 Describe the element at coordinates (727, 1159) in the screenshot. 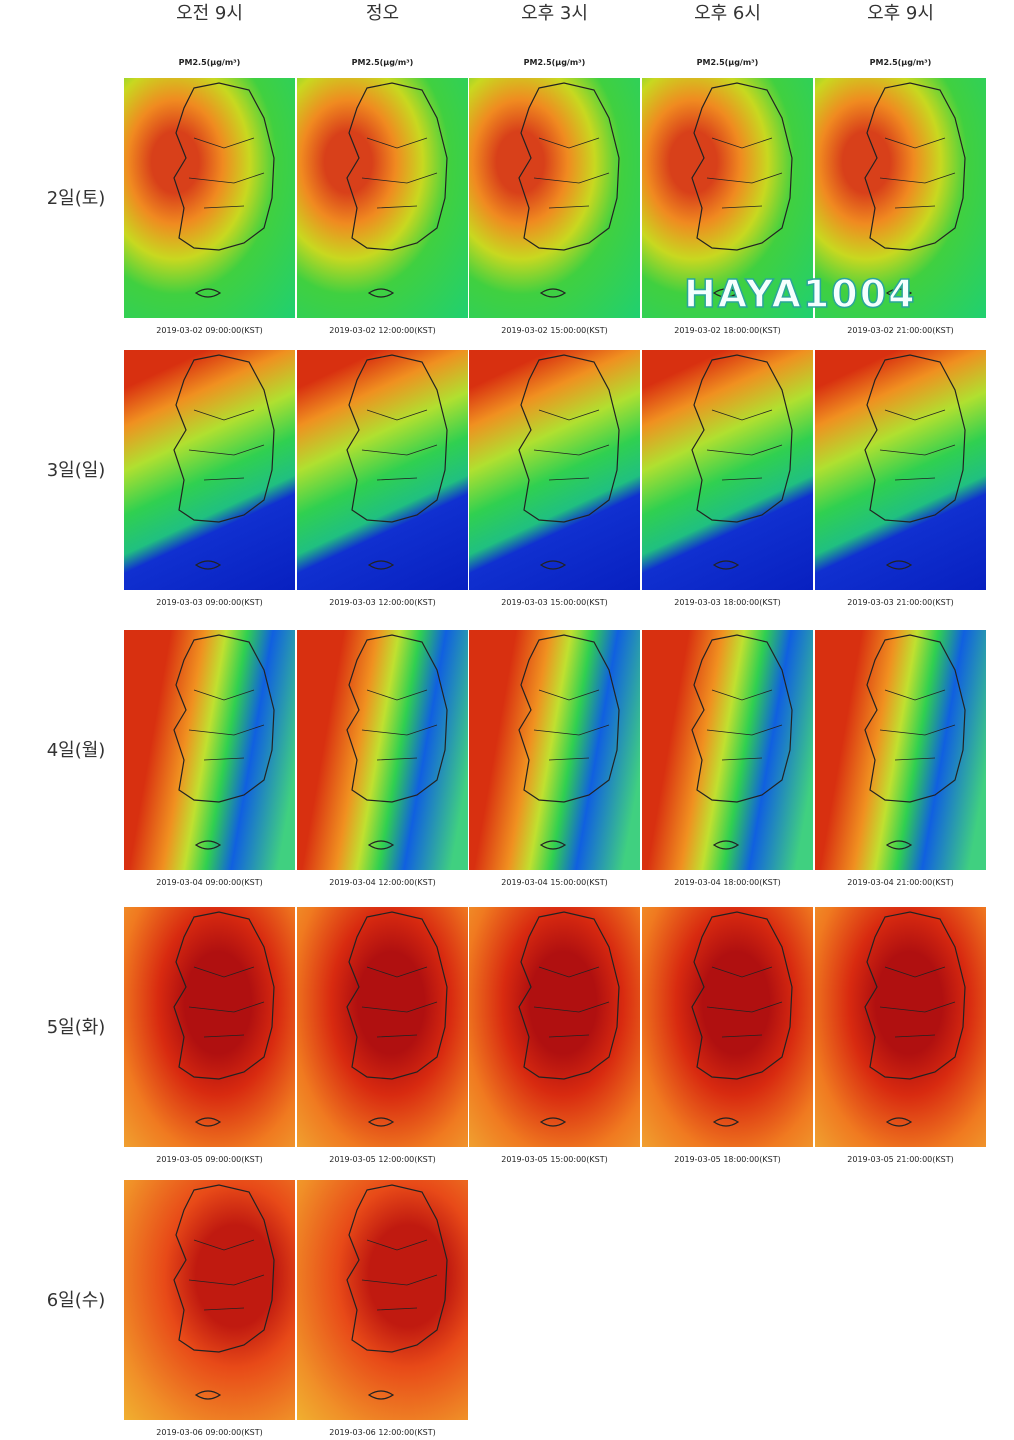

I see `timestamp: 2019-03-05 18:00:00(KST)` at that location.